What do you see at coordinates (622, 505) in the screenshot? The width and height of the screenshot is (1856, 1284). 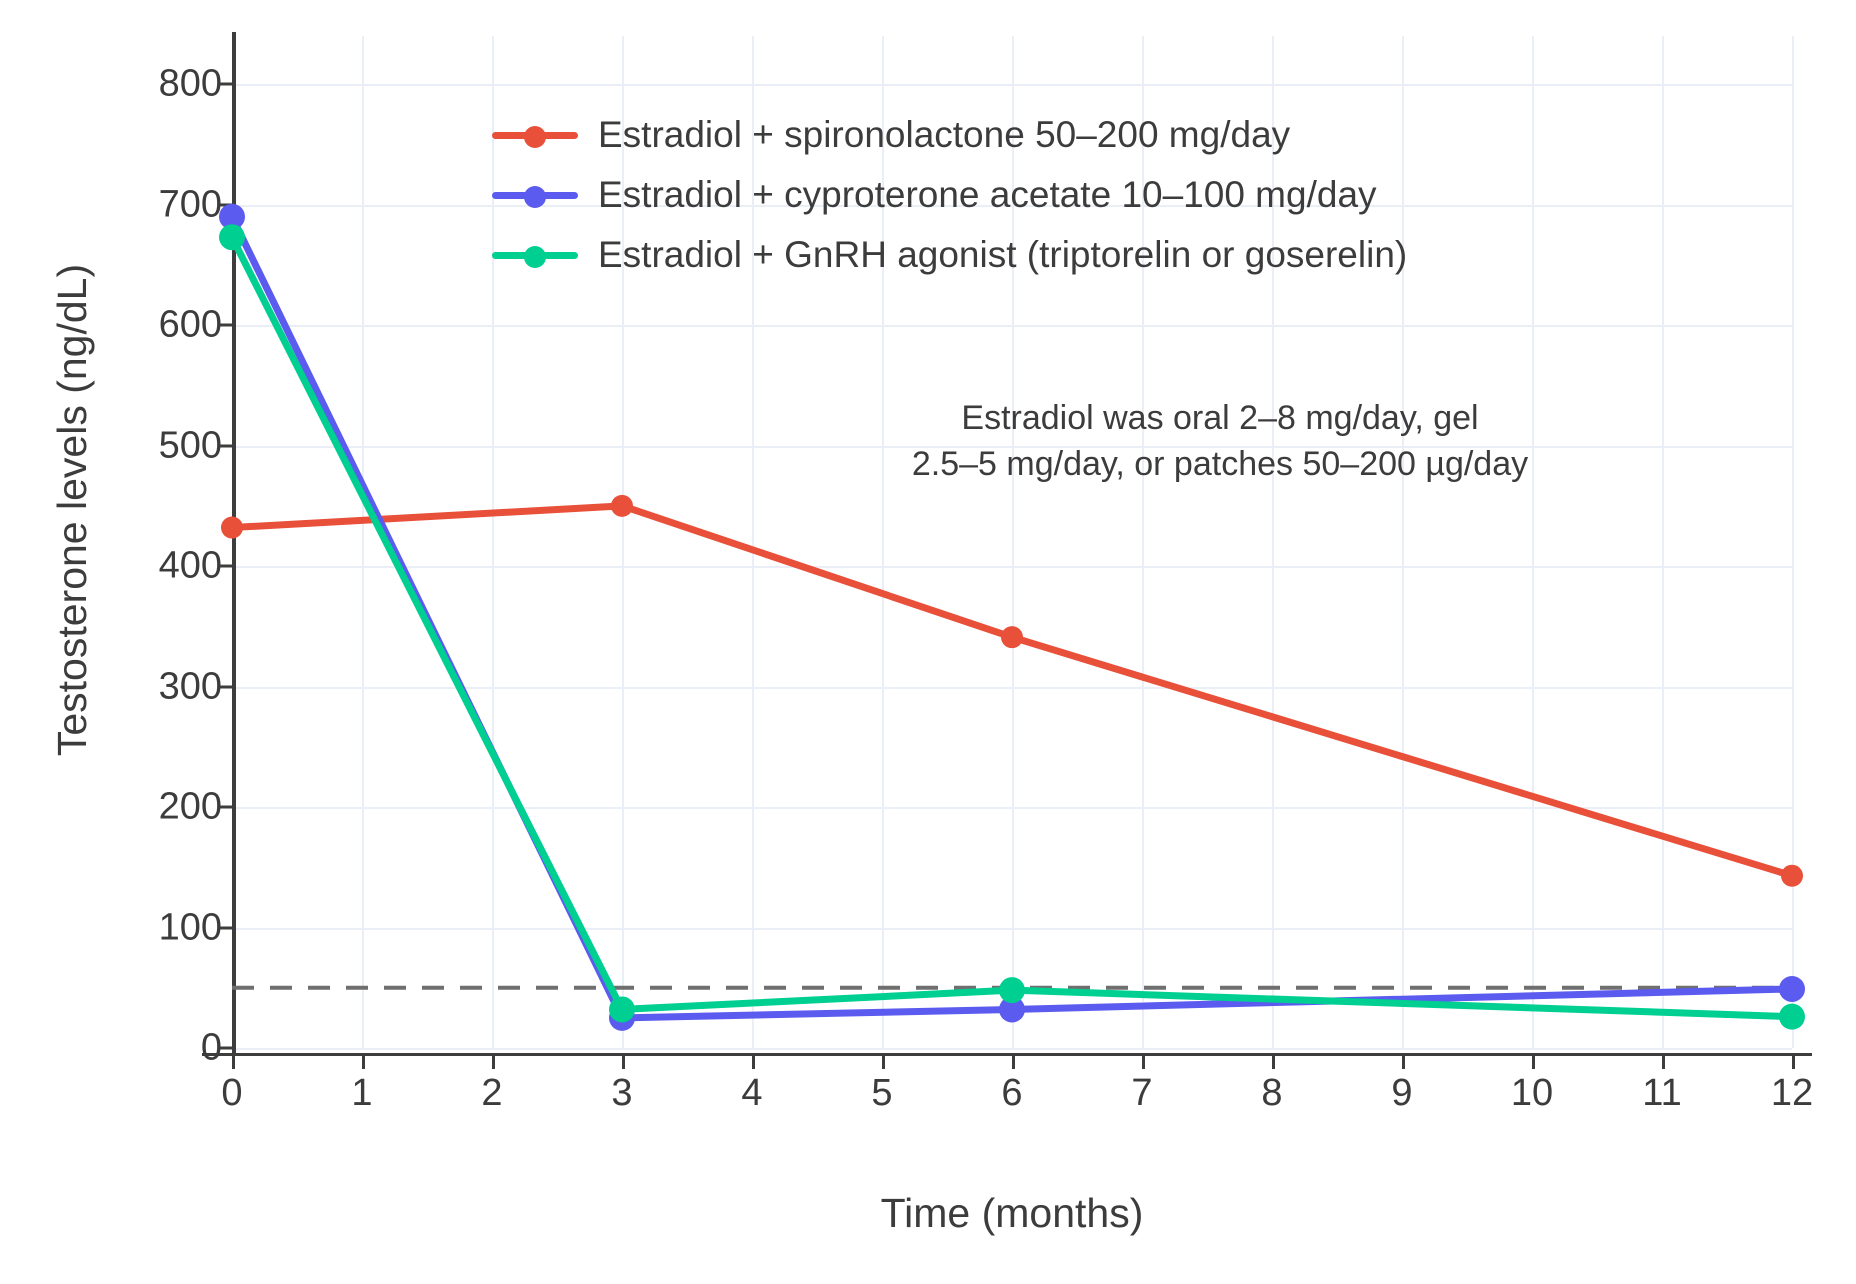 I see `data-point-s1-m3` at bounding box center [622, 505].